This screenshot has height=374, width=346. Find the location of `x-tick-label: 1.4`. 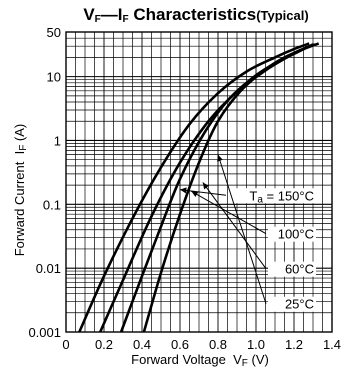

x-tick-label: 1.4 is located at coordinates (332, 344).